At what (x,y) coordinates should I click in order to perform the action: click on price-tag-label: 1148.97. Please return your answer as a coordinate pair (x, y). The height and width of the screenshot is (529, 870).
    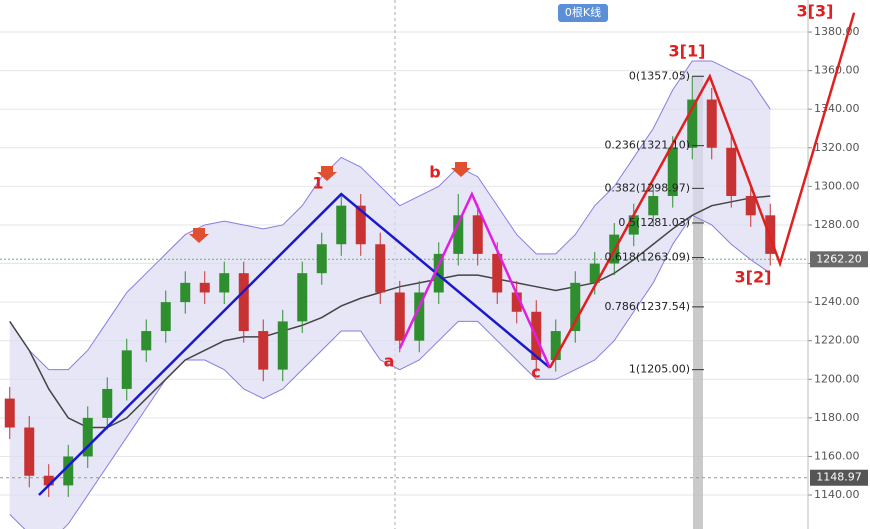
    Looking at the image, I should click on (839, 477).